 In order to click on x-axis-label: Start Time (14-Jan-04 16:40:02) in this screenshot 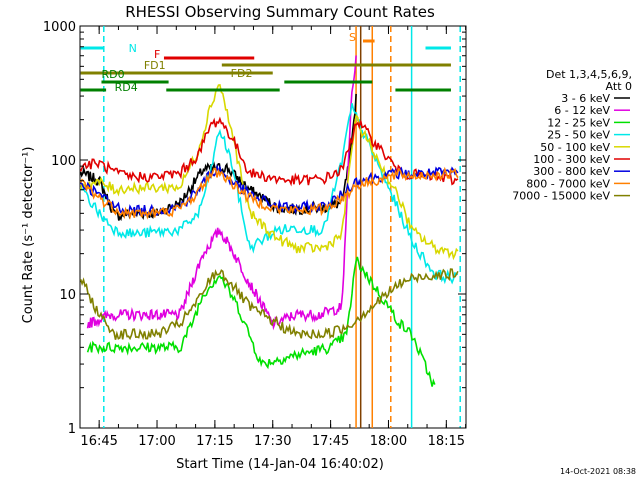, I will do `click(280, 464)`.